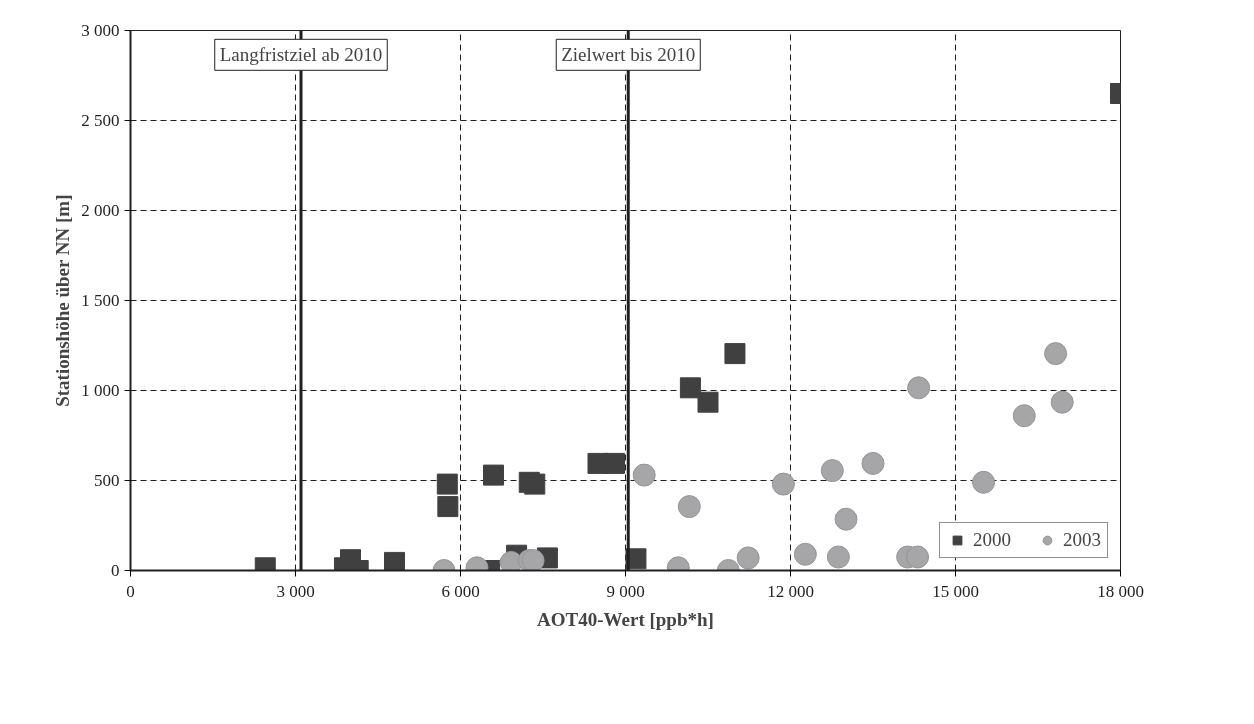  What do you see at coordinates (100, 30) in the screenshot?
I see `y-tick-label: 3 000` at bounding box center [100, 30].